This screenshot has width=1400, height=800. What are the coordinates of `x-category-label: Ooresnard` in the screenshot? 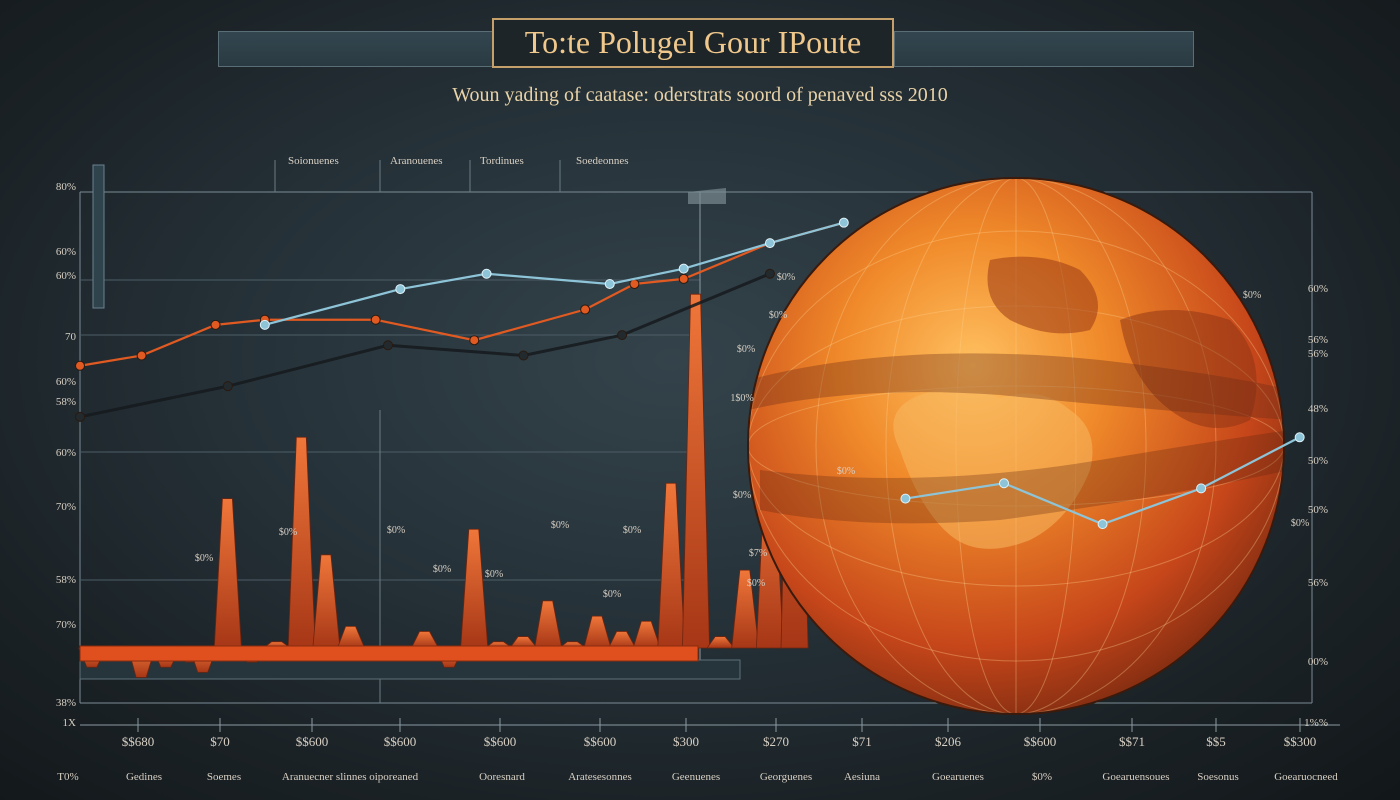 It's located at (502, 777).